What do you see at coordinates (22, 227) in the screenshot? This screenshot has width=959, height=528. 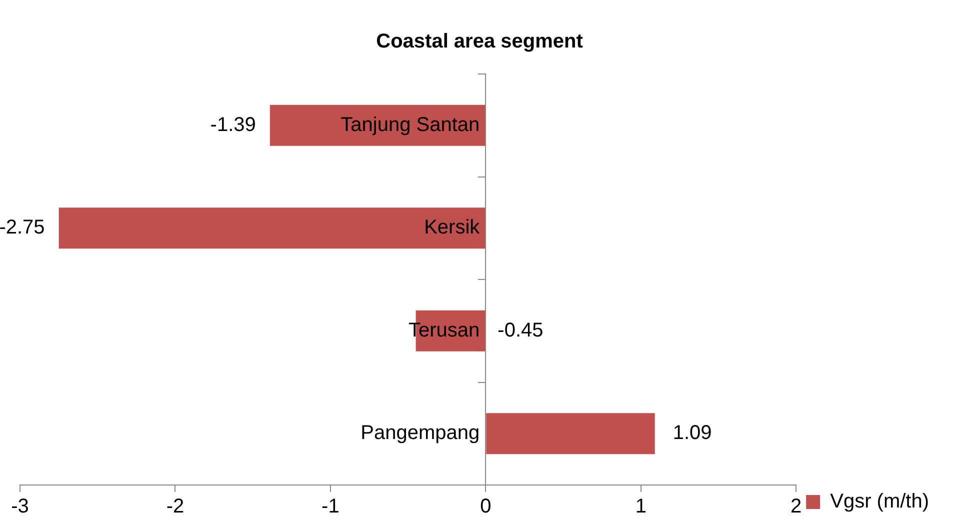 I see `data-label: -2.75` at bounding box center [22, 227].